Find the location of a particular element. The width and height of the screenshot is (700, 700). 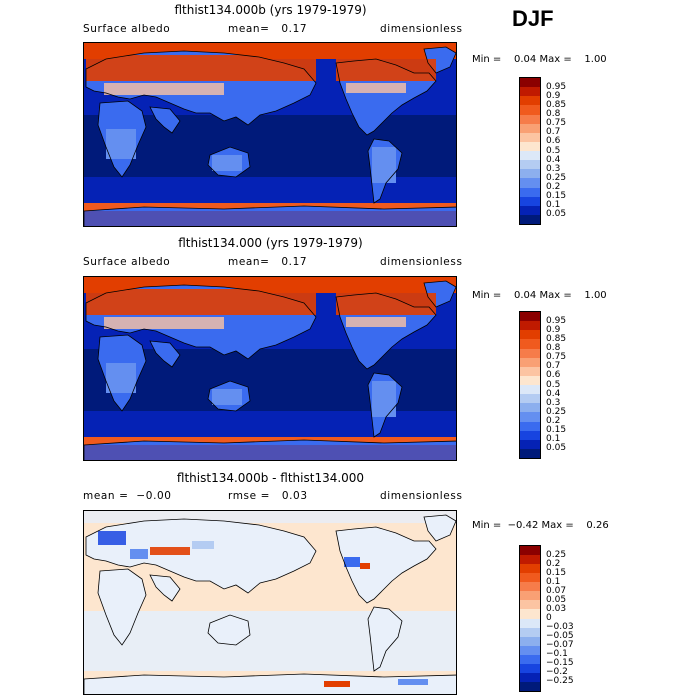

panel-3-units: dimensionless is located at coordinates (421, 496).